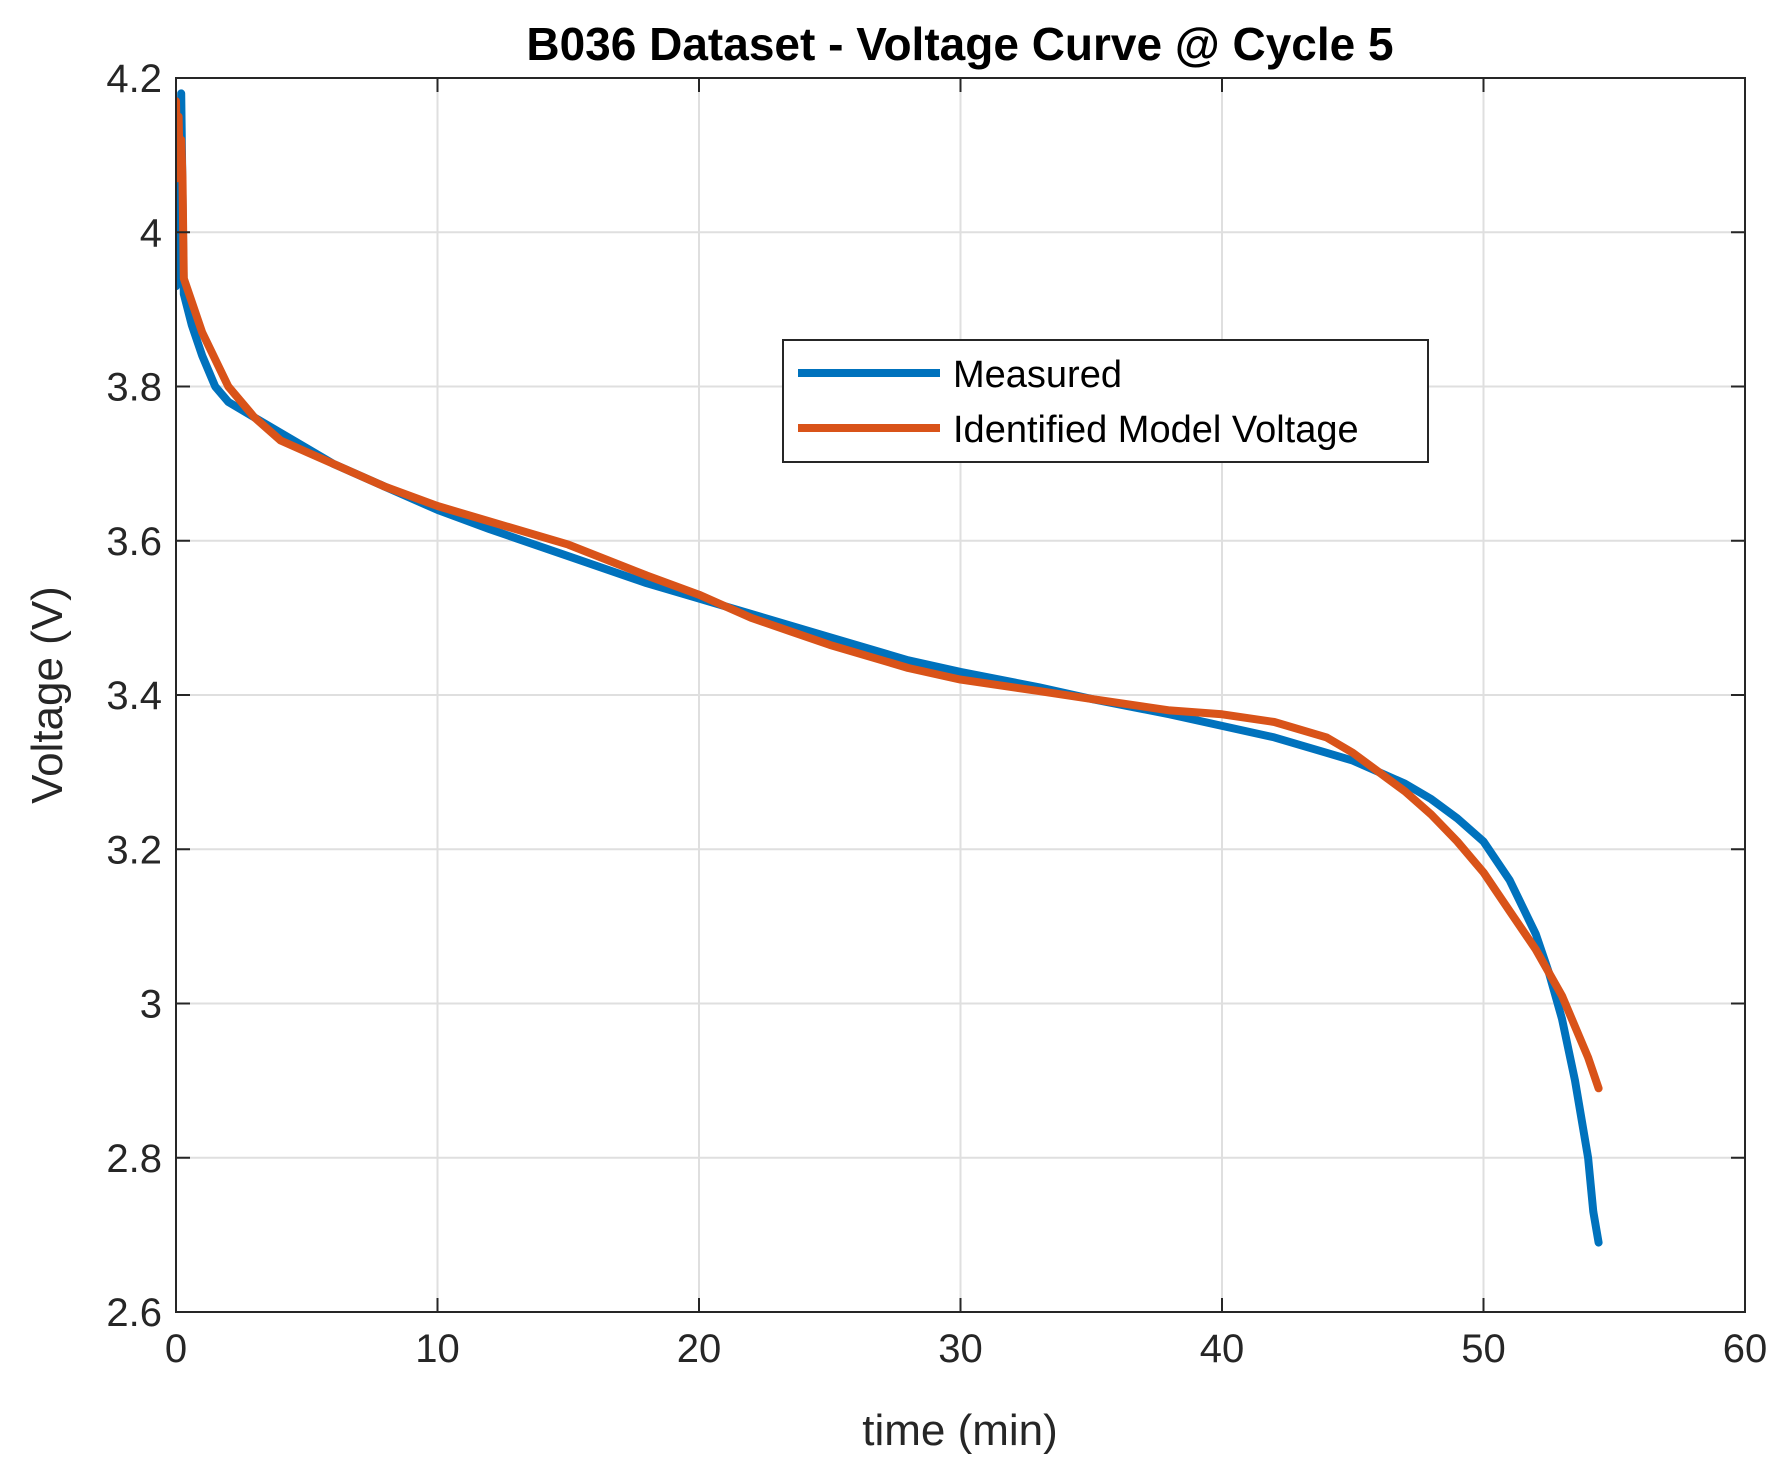 Image resolution: width=1781 pixels, height=1482 pixels. I want to click on y-tick-label: 3.4, so click(134, 696).